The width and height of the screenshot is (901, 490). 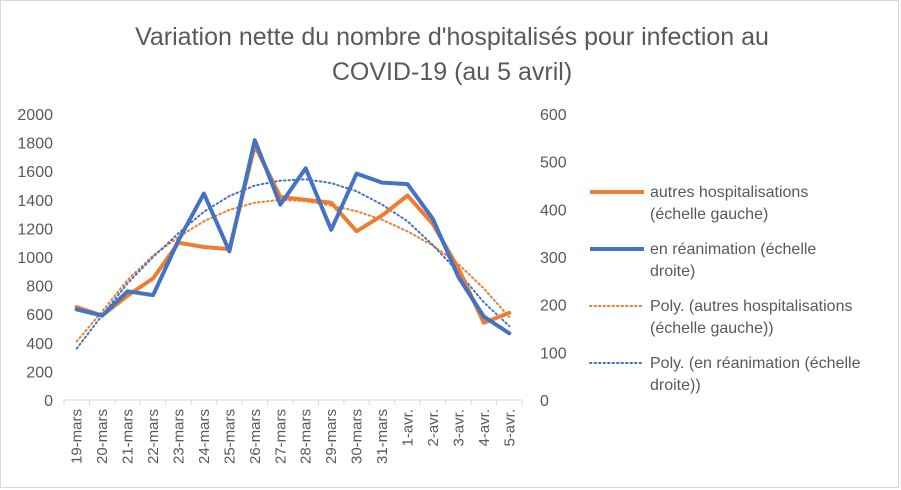 I want to click on x-tick-label: 20-mars, so click(x=102, y=436).